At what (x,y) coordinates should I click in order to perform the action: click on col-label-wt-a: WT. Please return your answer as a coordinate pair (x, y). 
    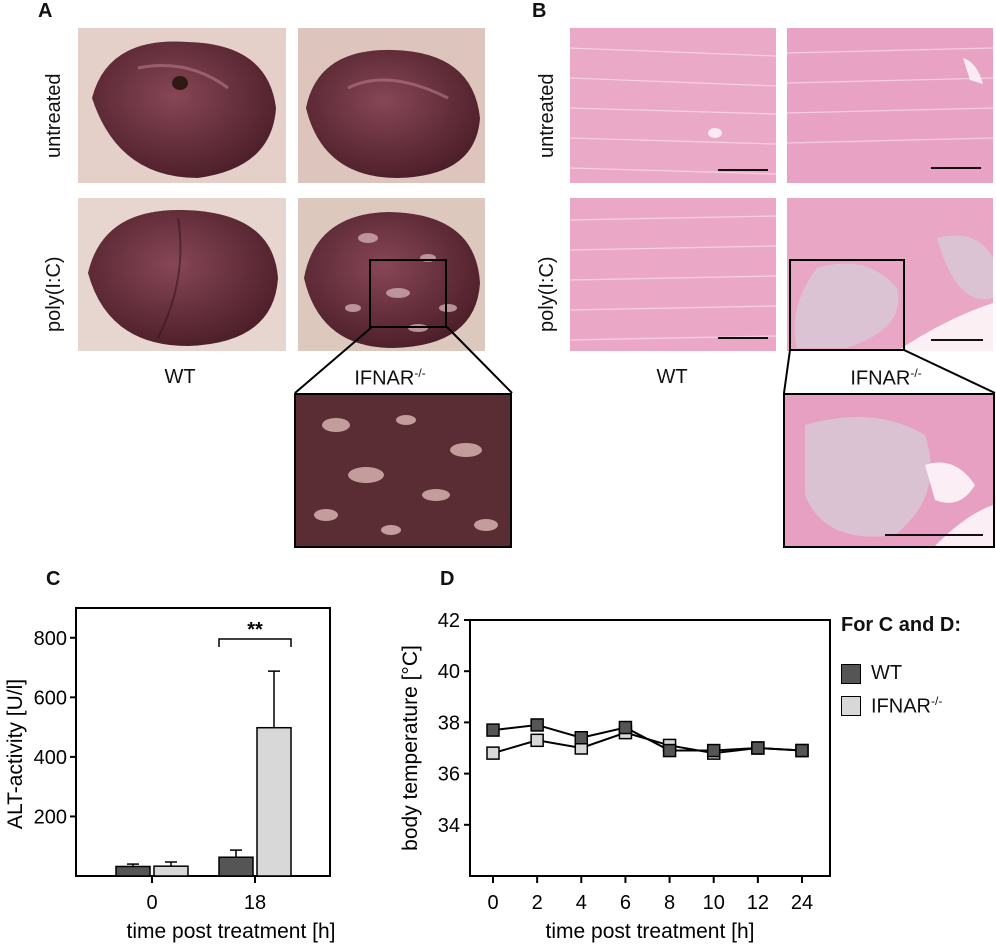
    Looking at the image, I should click on (180, 377).